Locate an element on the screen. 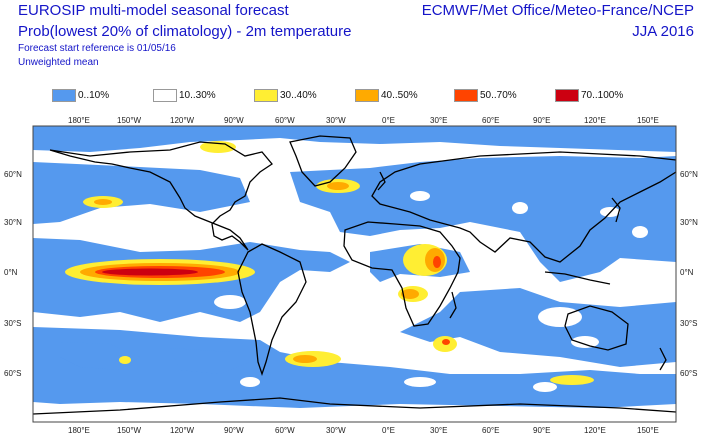  legend-item: 0..10% is located at coordinates (80, 95).